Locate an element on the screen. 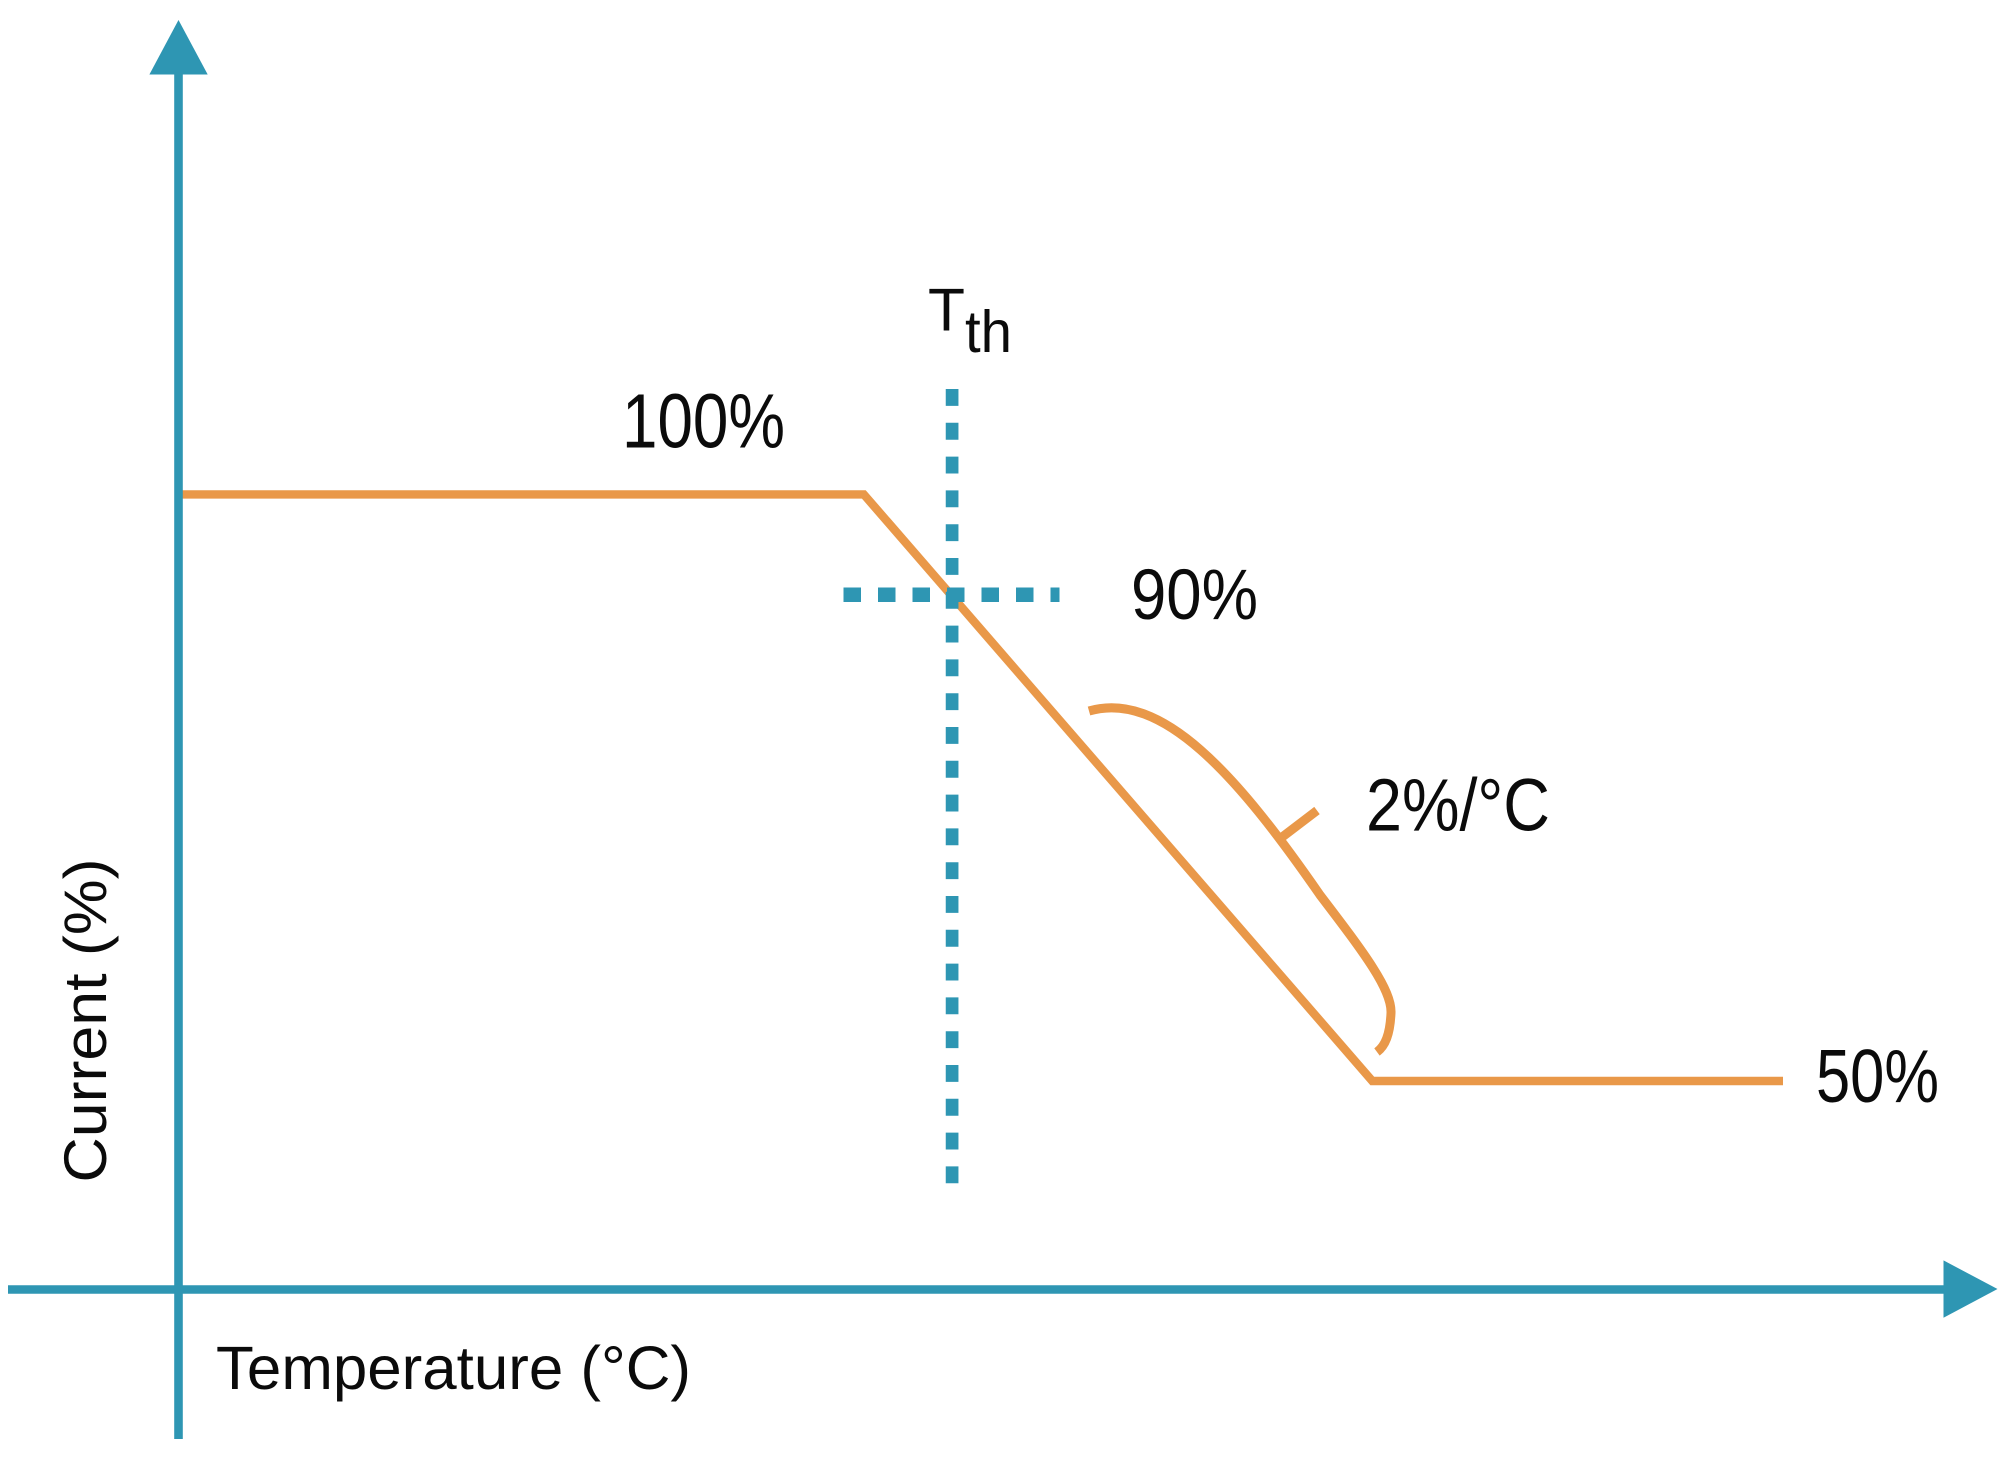 This screenshot has height=1467, width=2007. svg-text: Current (%) is located at coordinates (85, 1021).